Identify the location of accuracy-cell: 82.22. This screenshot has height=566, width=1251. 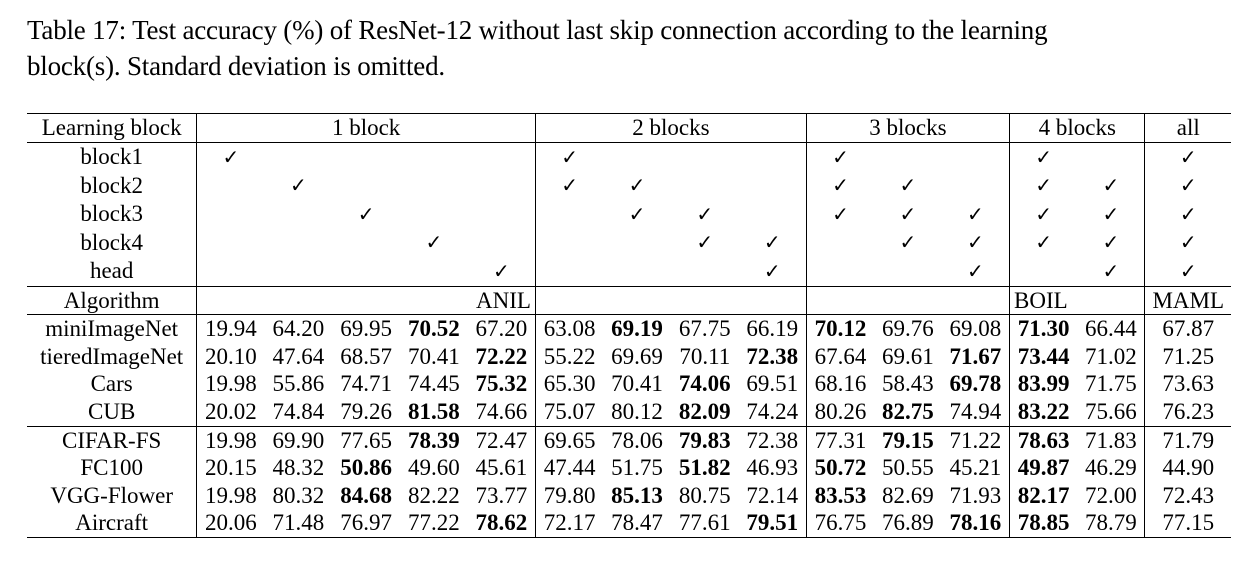
(433, 495).